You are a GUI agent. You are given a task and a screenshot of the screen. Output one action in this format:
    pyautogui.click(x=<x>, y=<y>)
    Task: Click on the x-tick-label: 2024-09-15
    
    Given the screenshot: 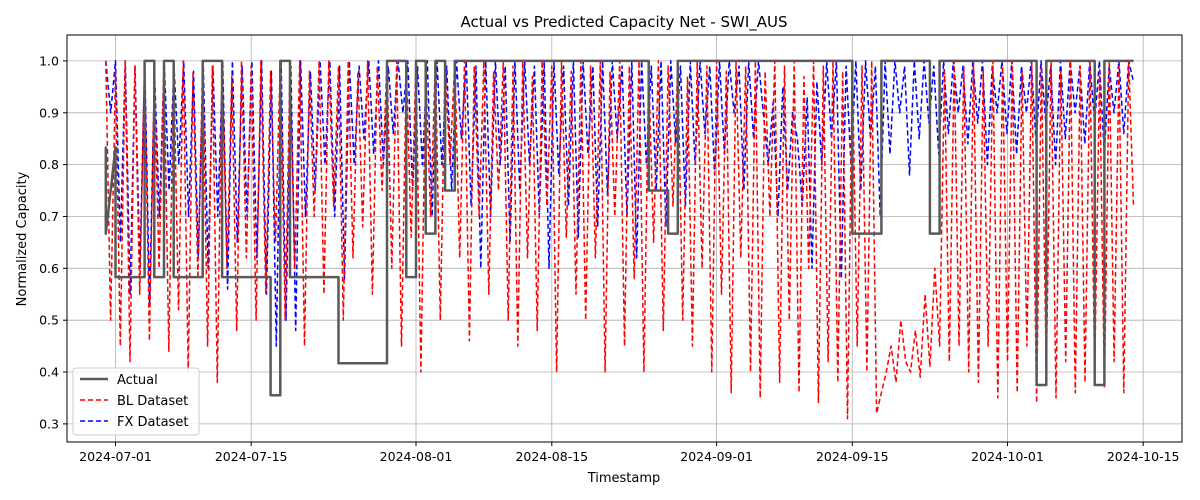 What is the action you would take?
    pyautogui.click(x=852, y=456)
    